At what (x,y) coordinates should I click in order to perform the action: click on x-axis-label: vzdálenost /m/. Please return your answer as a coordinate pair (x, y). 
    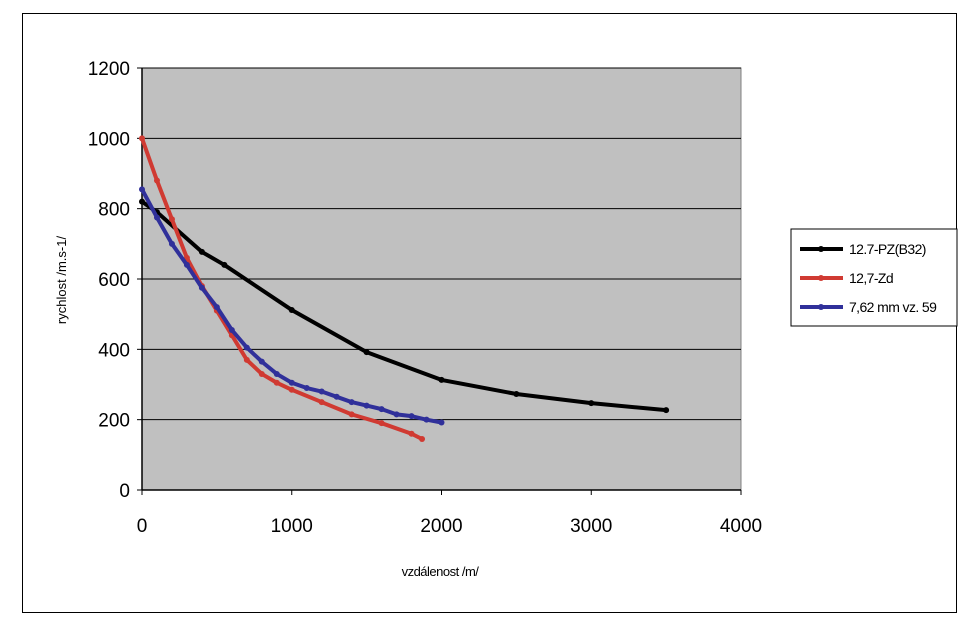
    Looking at the image, I should click on (441, 571).